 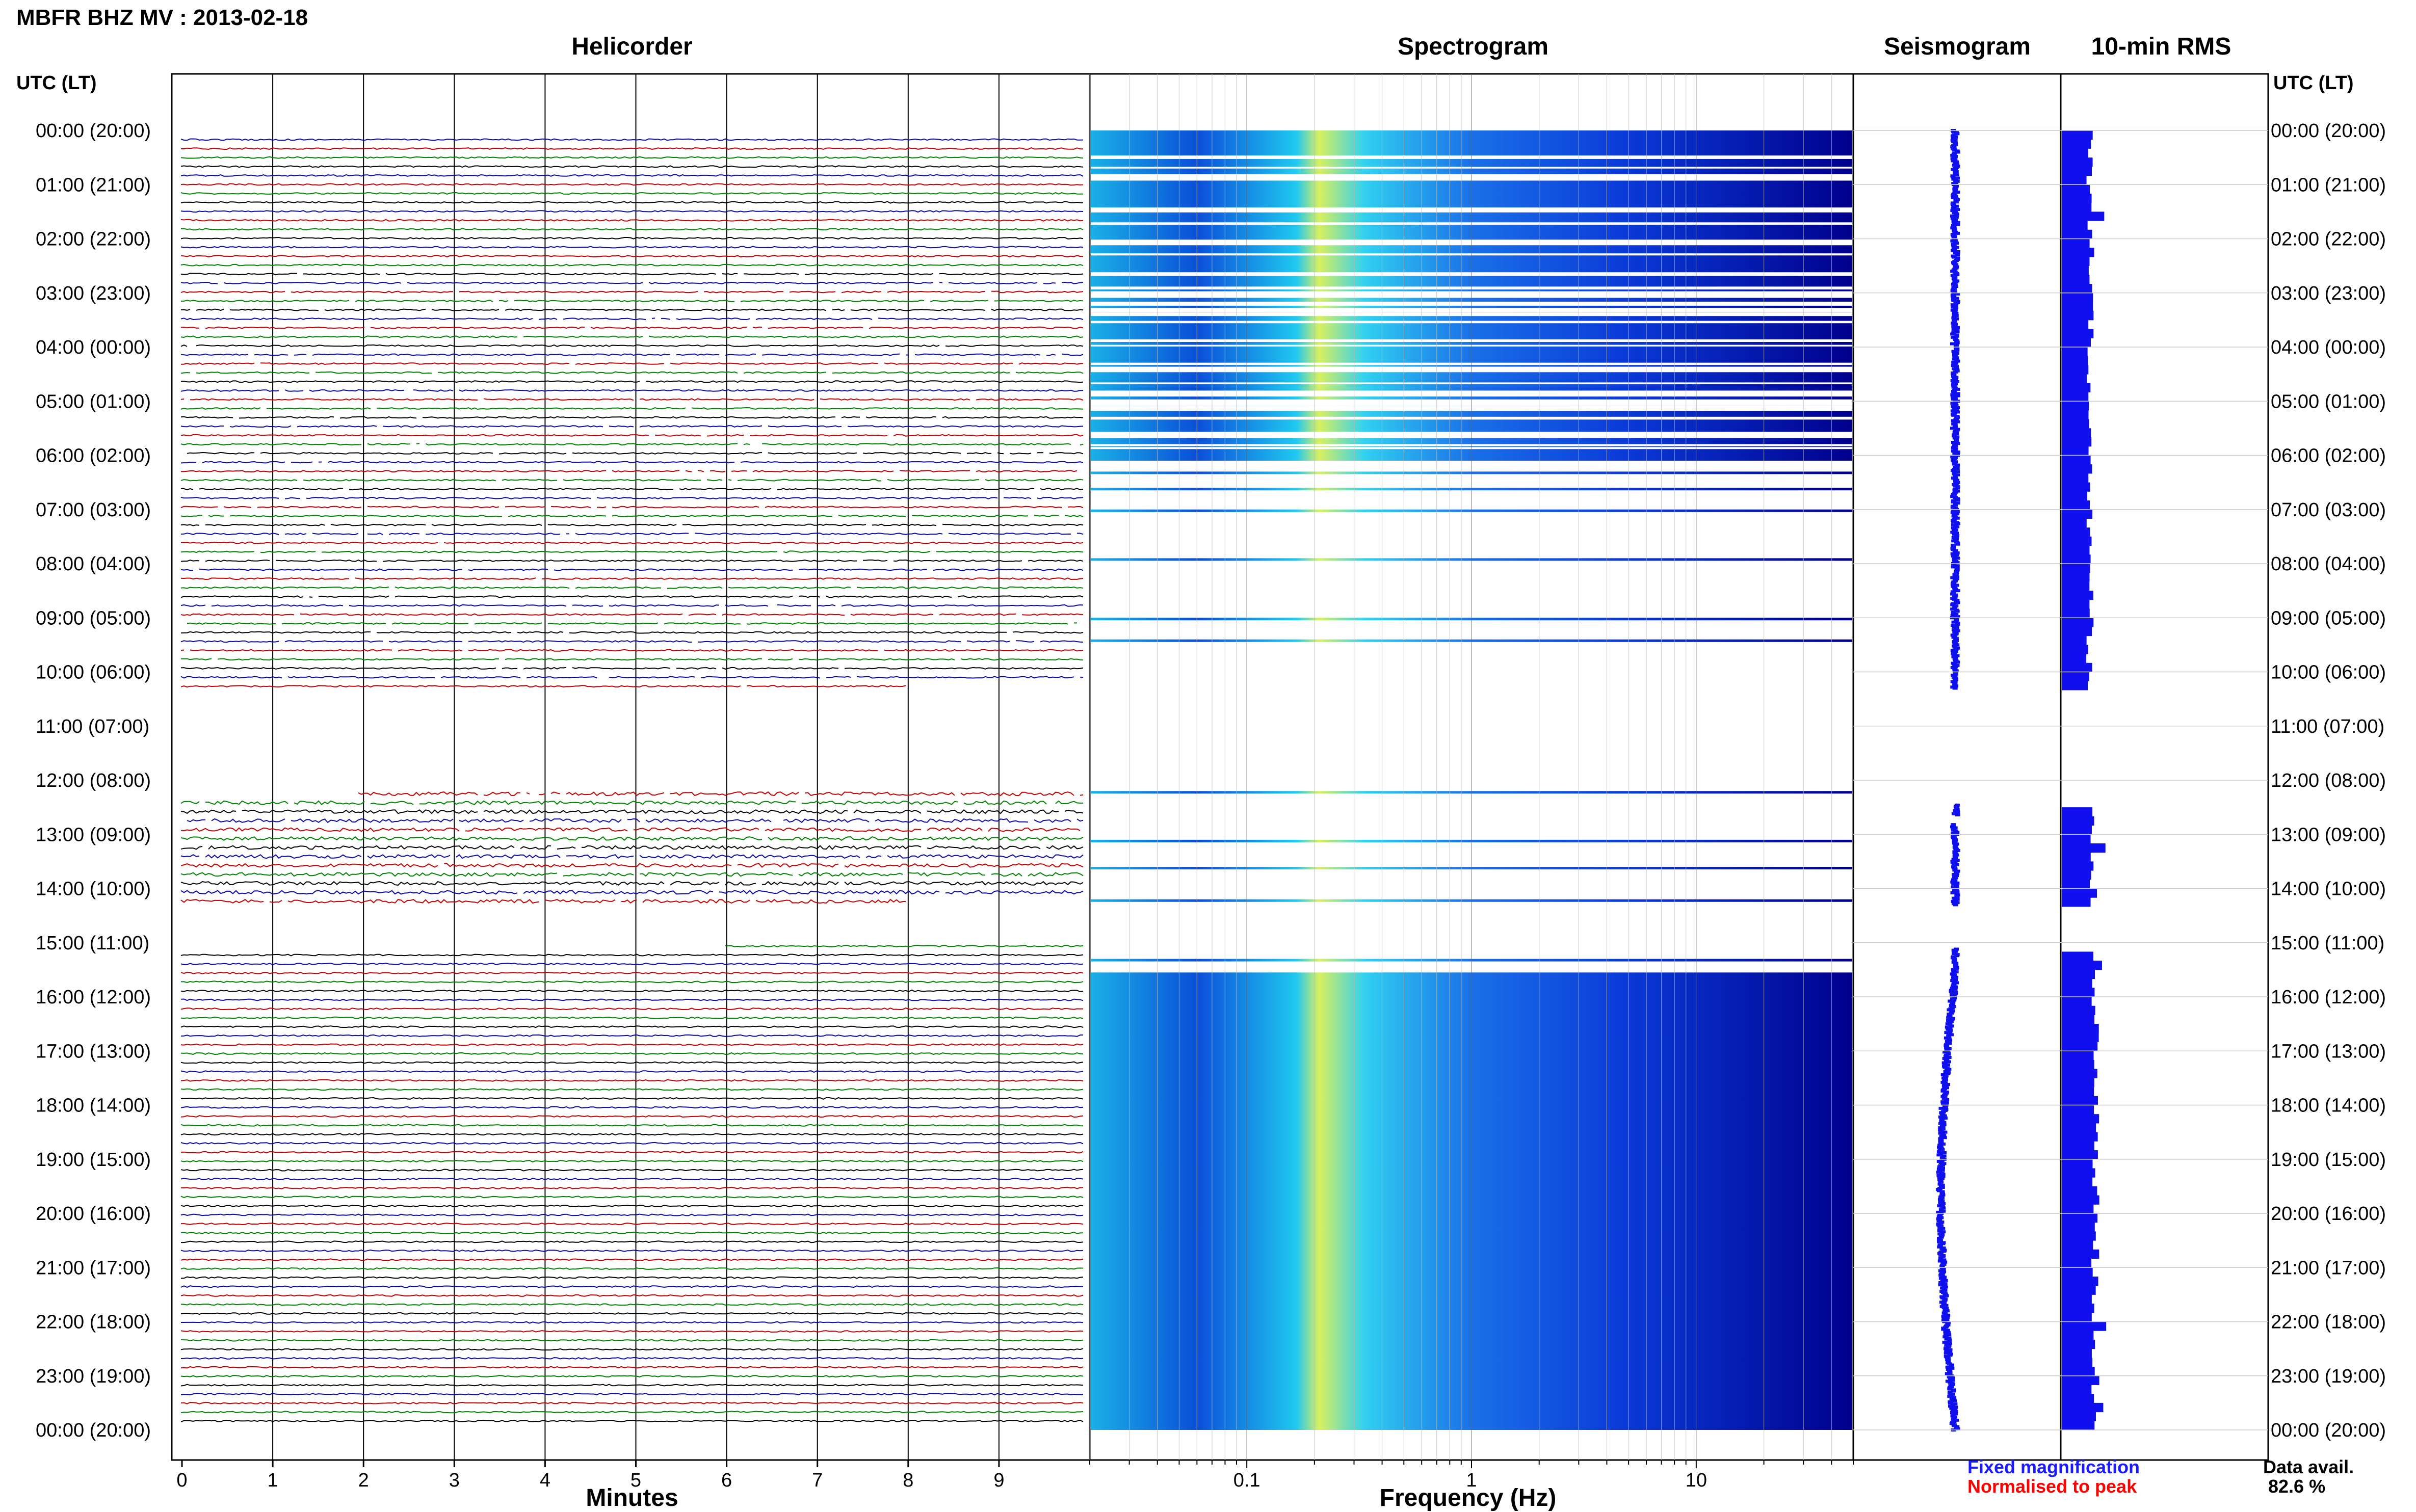 I want to click on time-label-right: 06:00 (02:00), so click(x=2328, y=456).